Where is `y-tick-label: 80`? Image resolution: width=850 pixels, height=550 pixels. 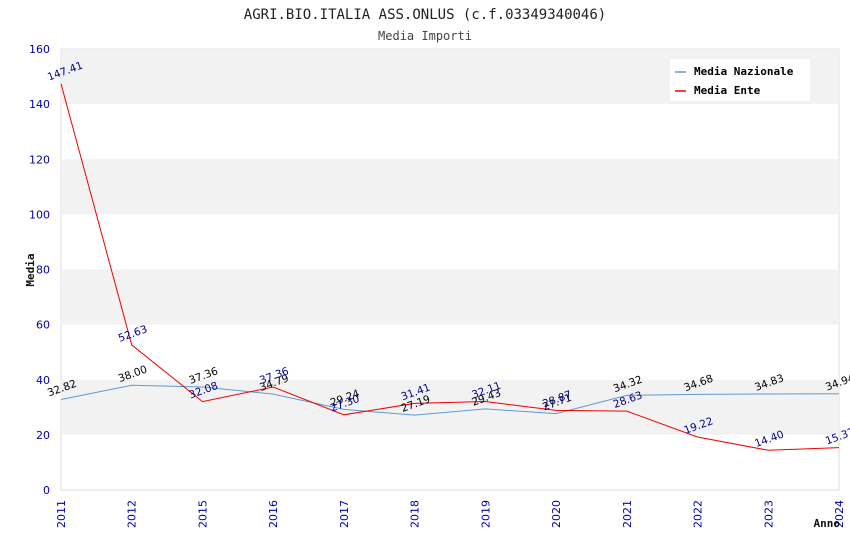
y-tick-label: 80 is located at coordinates (43, 270).